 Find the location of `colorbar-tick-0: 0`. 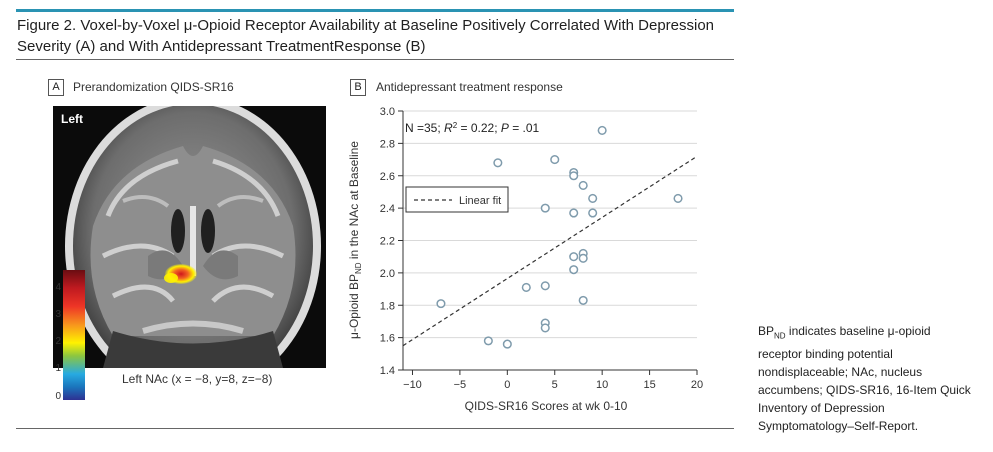

colorbar-tick-0: 0 is located at coordinates (58, 396).